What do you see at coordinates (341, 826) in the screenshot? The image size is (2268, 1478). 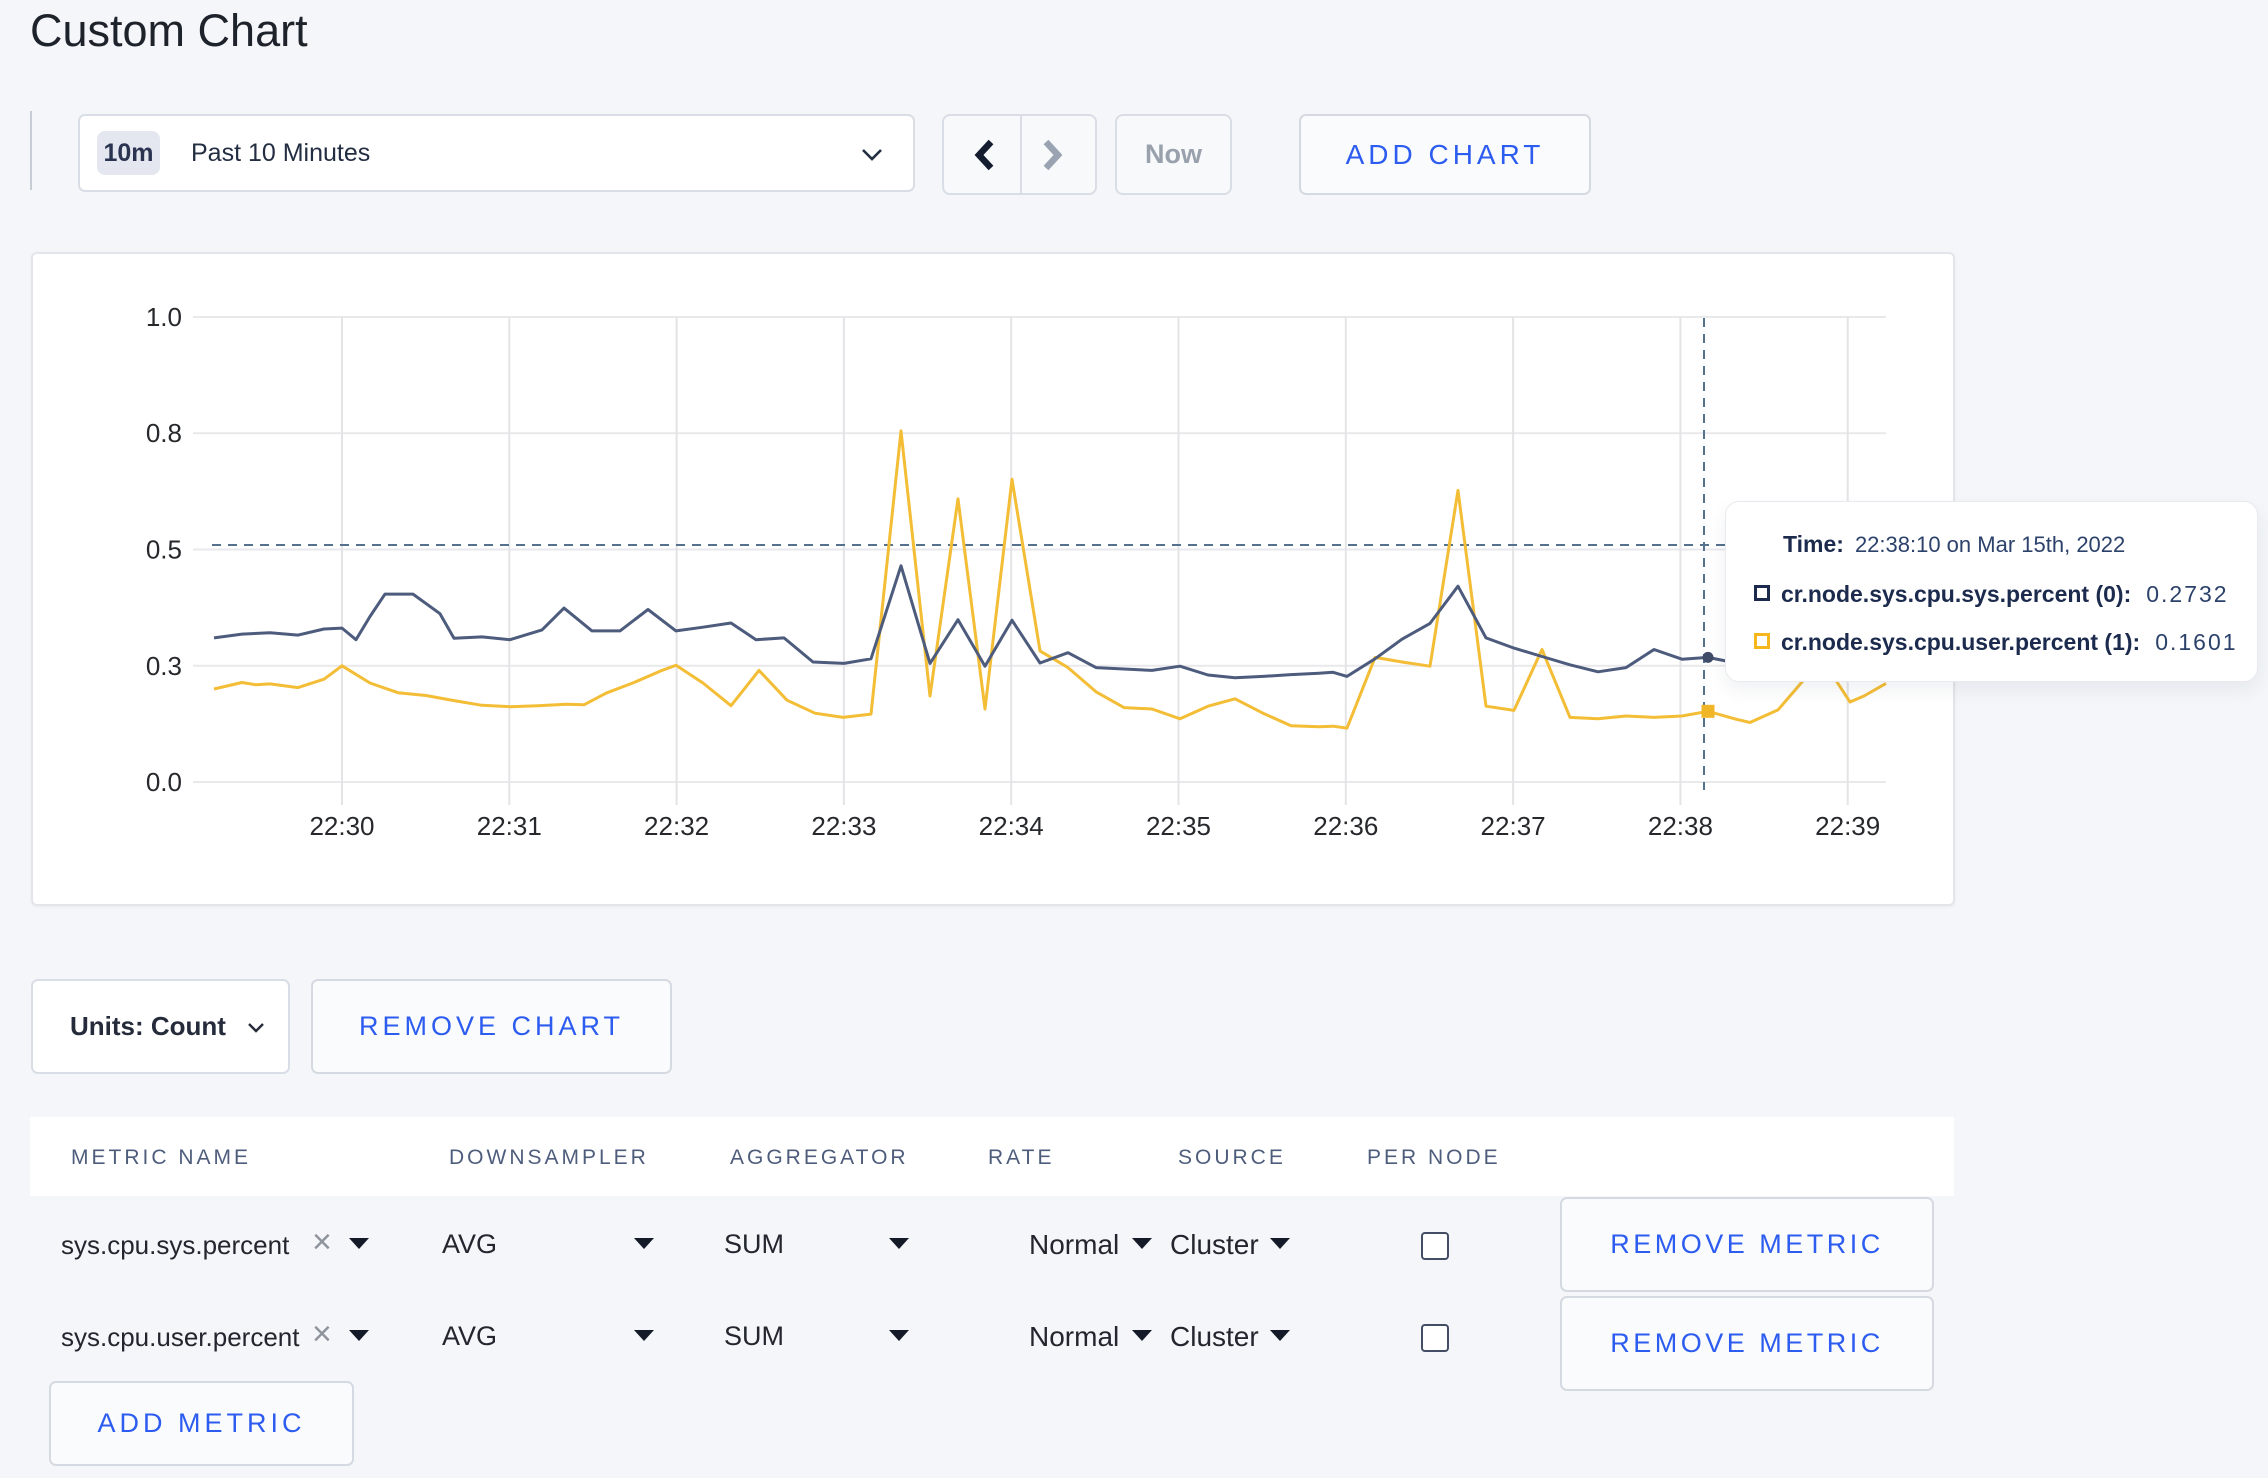 I see `svg-text: 22:30` at bounding box center [341, 826].